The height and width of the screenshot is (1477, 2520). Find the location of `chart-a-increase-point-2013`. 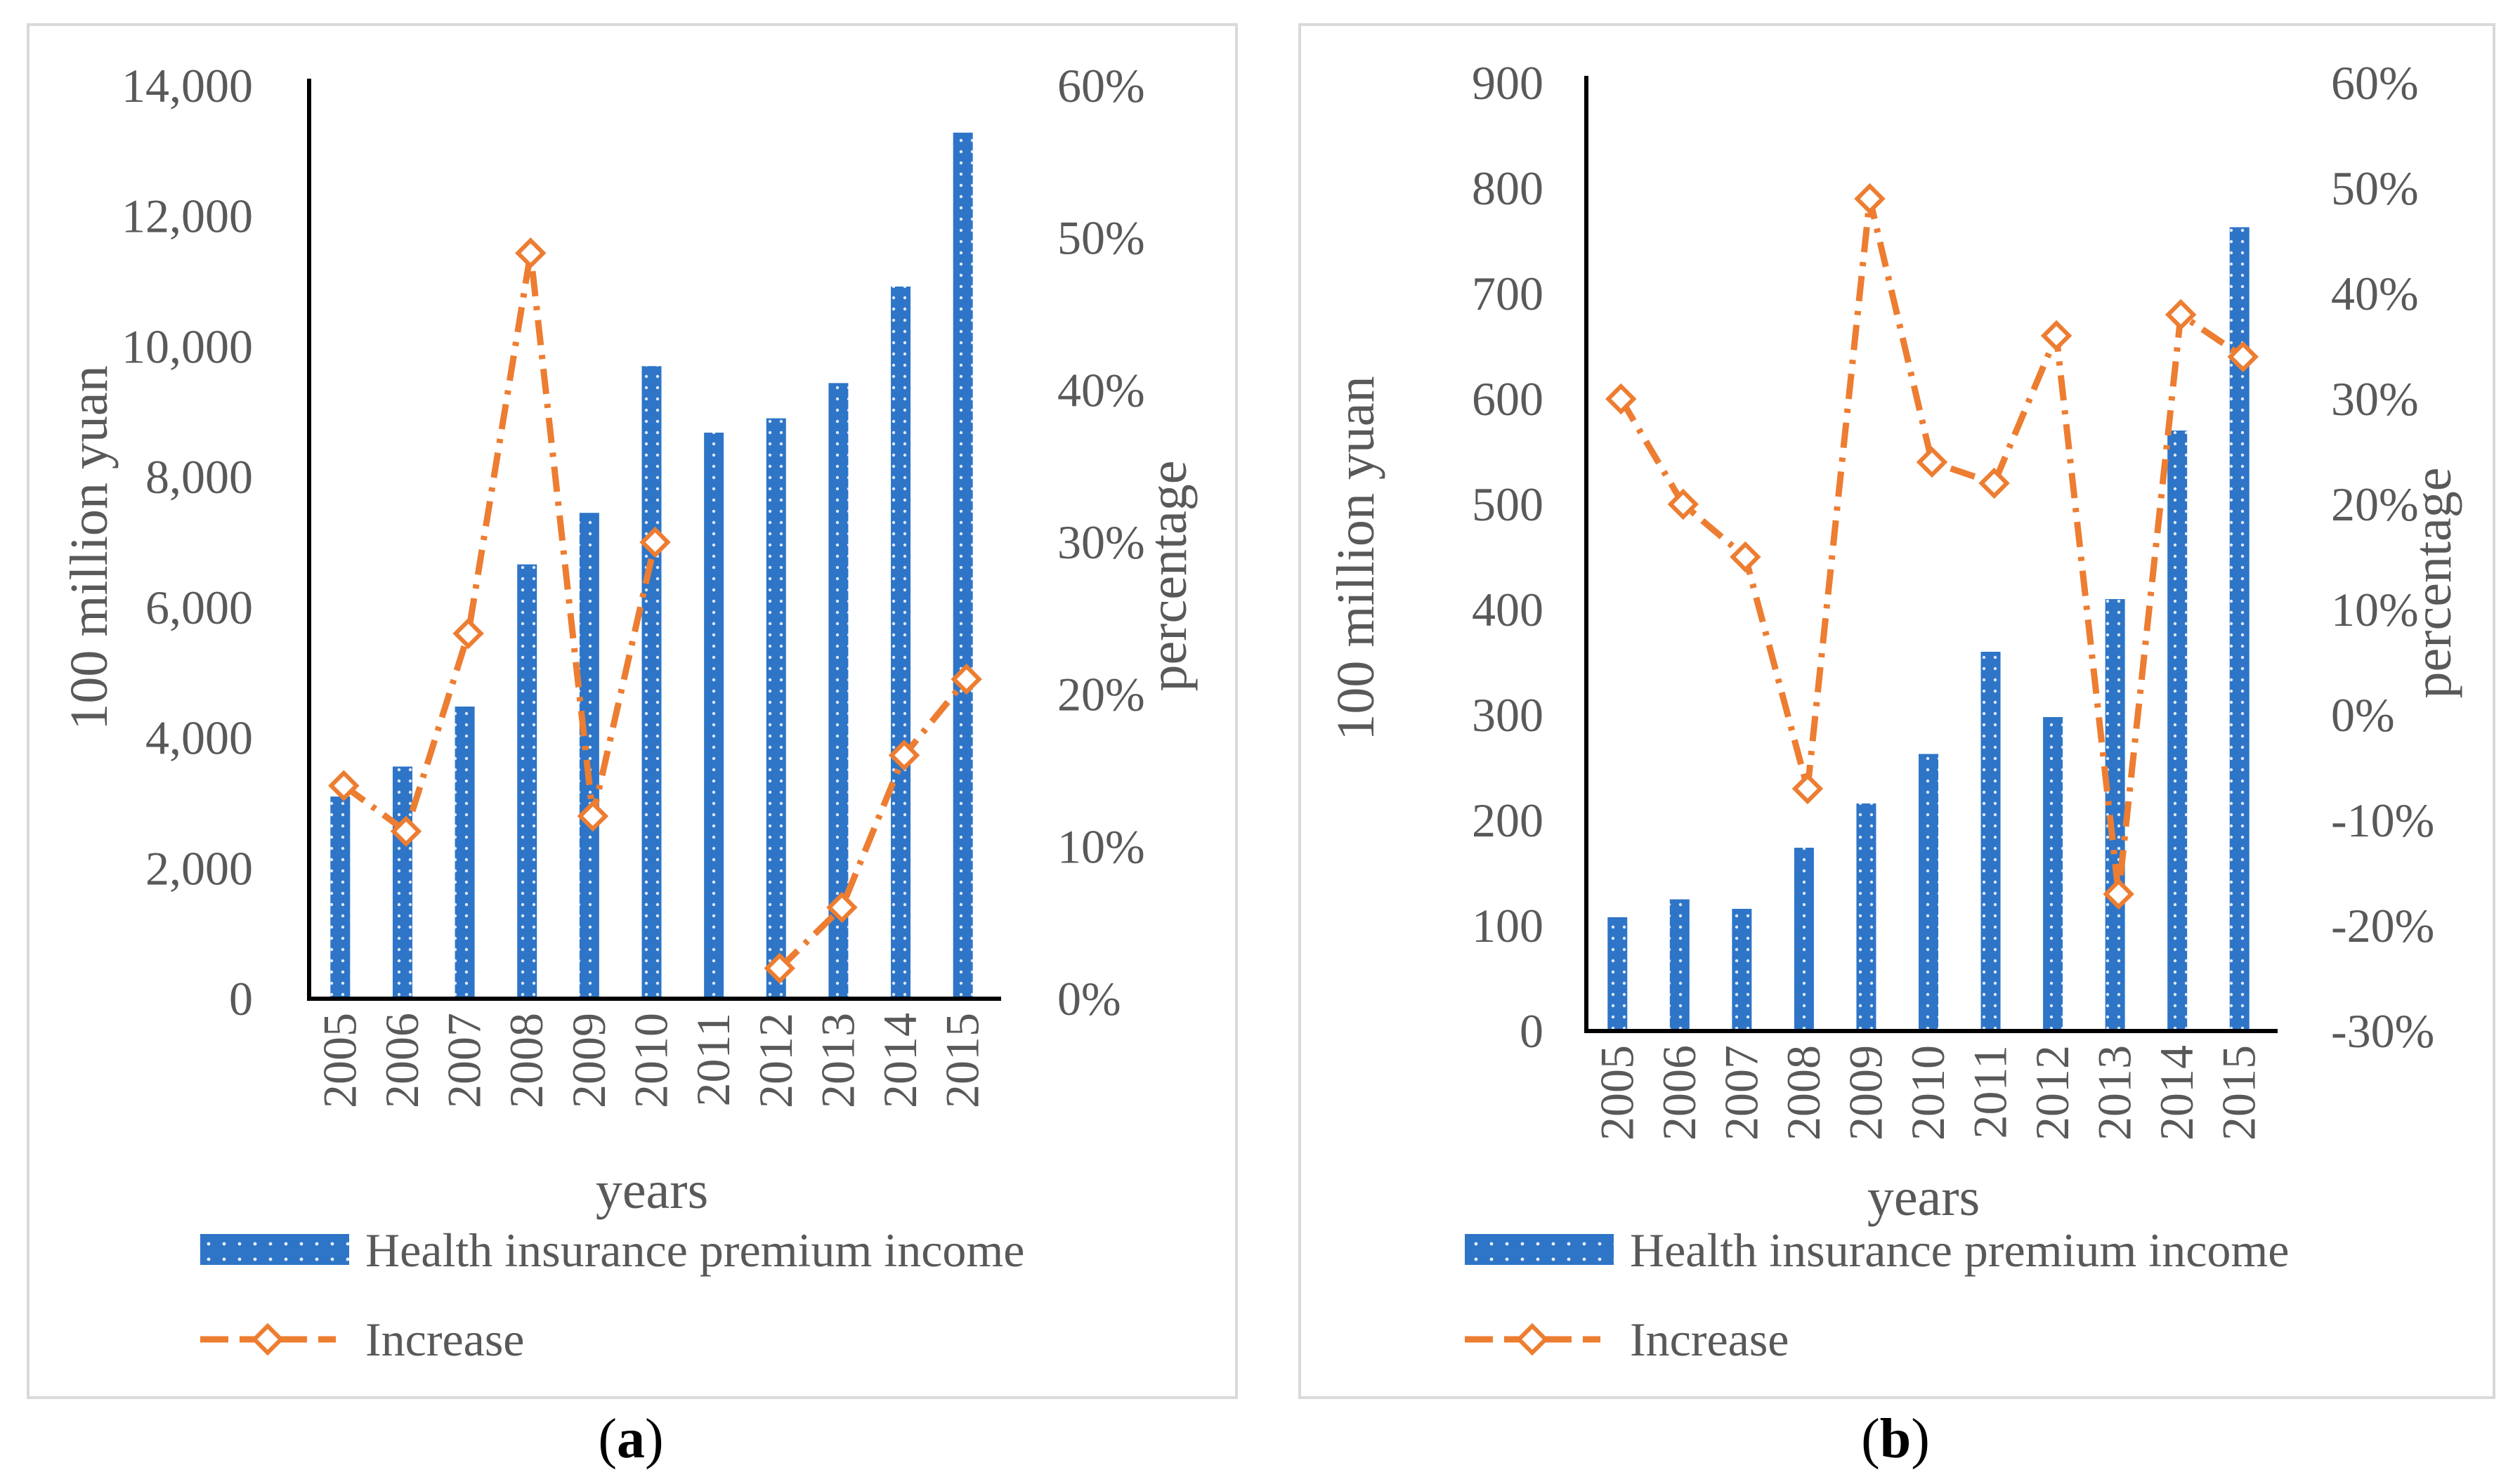

chart-a-increase-point-2013 is located at coordinates (842, 908).